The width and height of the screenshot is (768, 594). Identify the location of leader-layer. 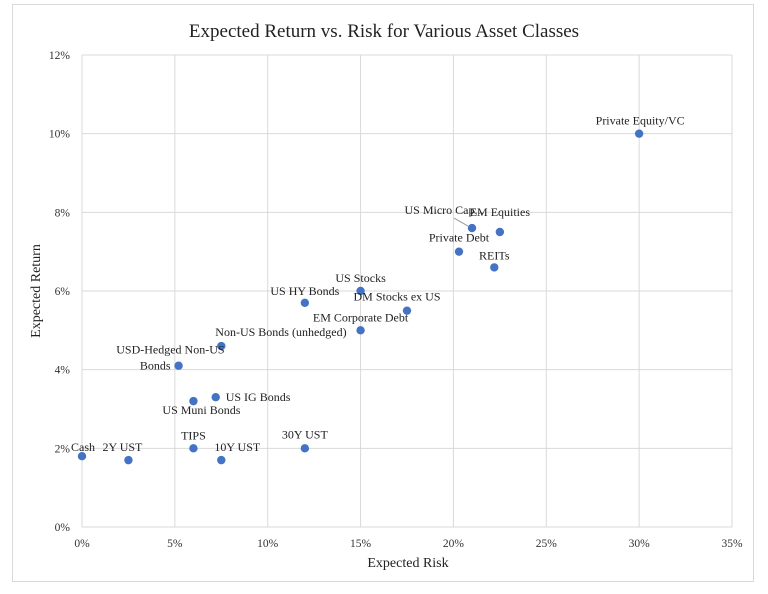
(461, 222).